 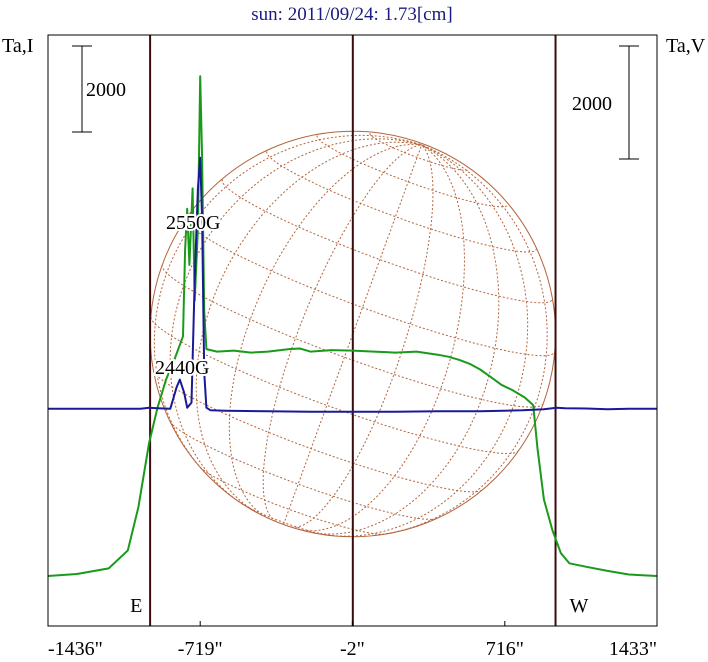 I want to click on scale-bars: 2000 2000, so click(x=355, y=102).